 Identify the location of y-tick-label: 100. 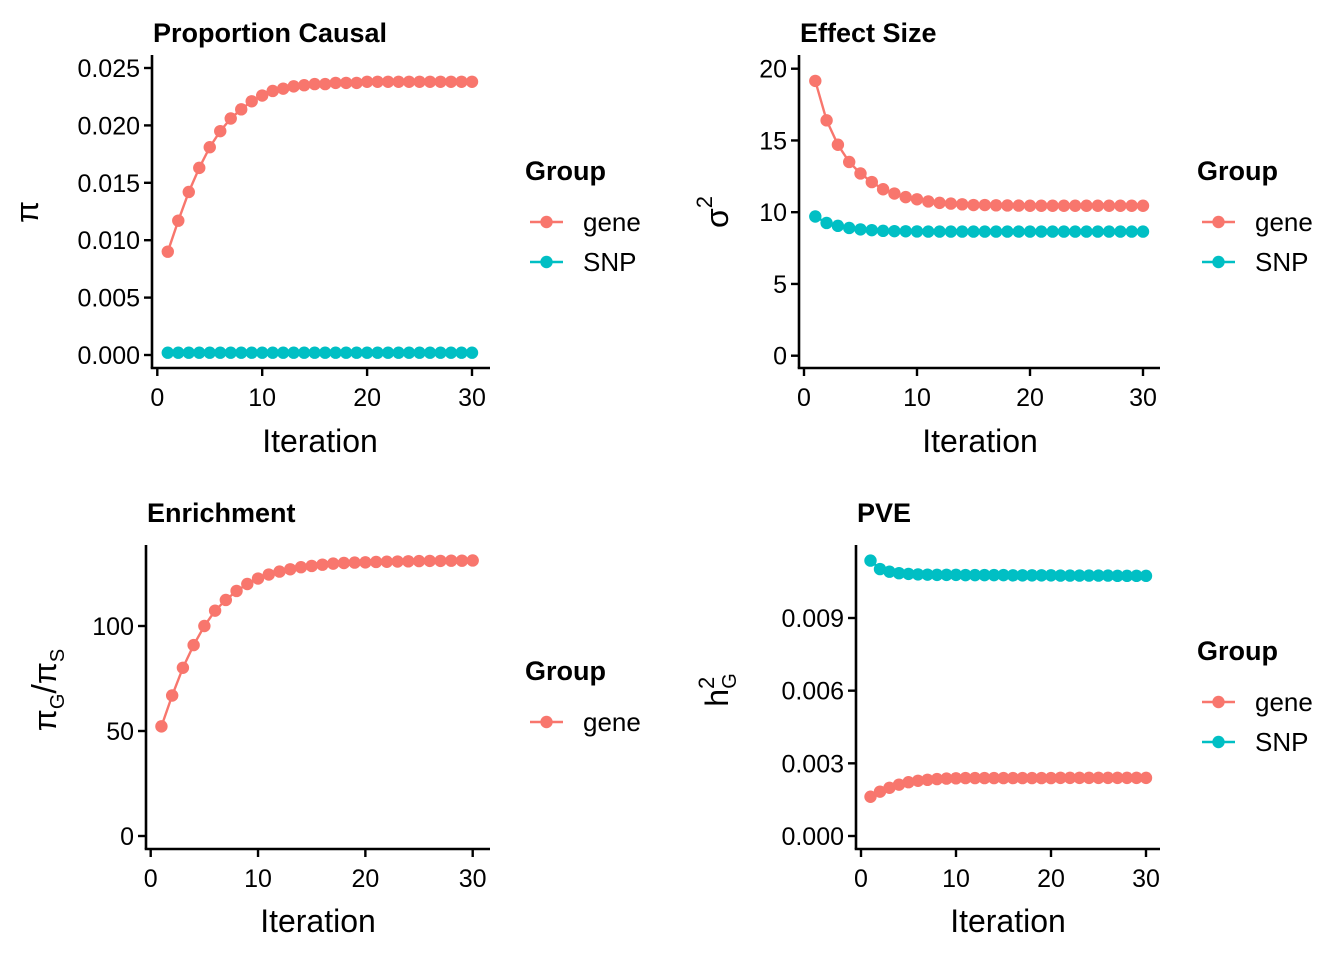
(113, 627).